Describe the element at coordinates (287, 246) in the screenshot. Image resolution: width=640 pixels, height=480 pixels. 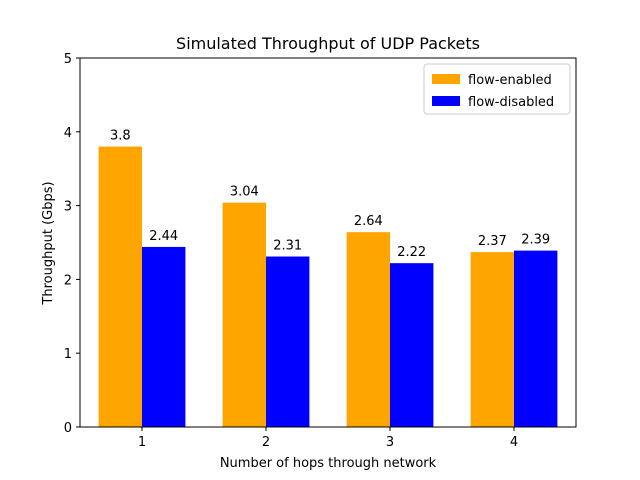
I see `data-label-flow-disabled-2: 2.31` at that location.